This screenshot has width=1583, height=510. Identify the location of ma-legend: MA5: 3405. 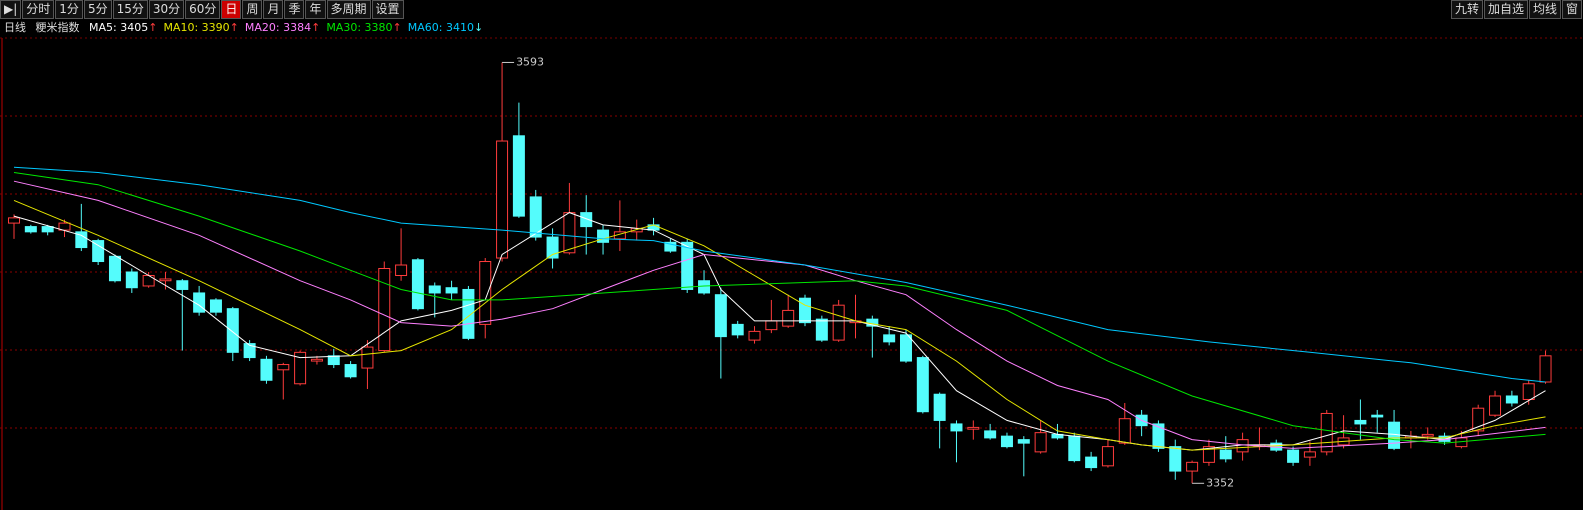
(119, 27).